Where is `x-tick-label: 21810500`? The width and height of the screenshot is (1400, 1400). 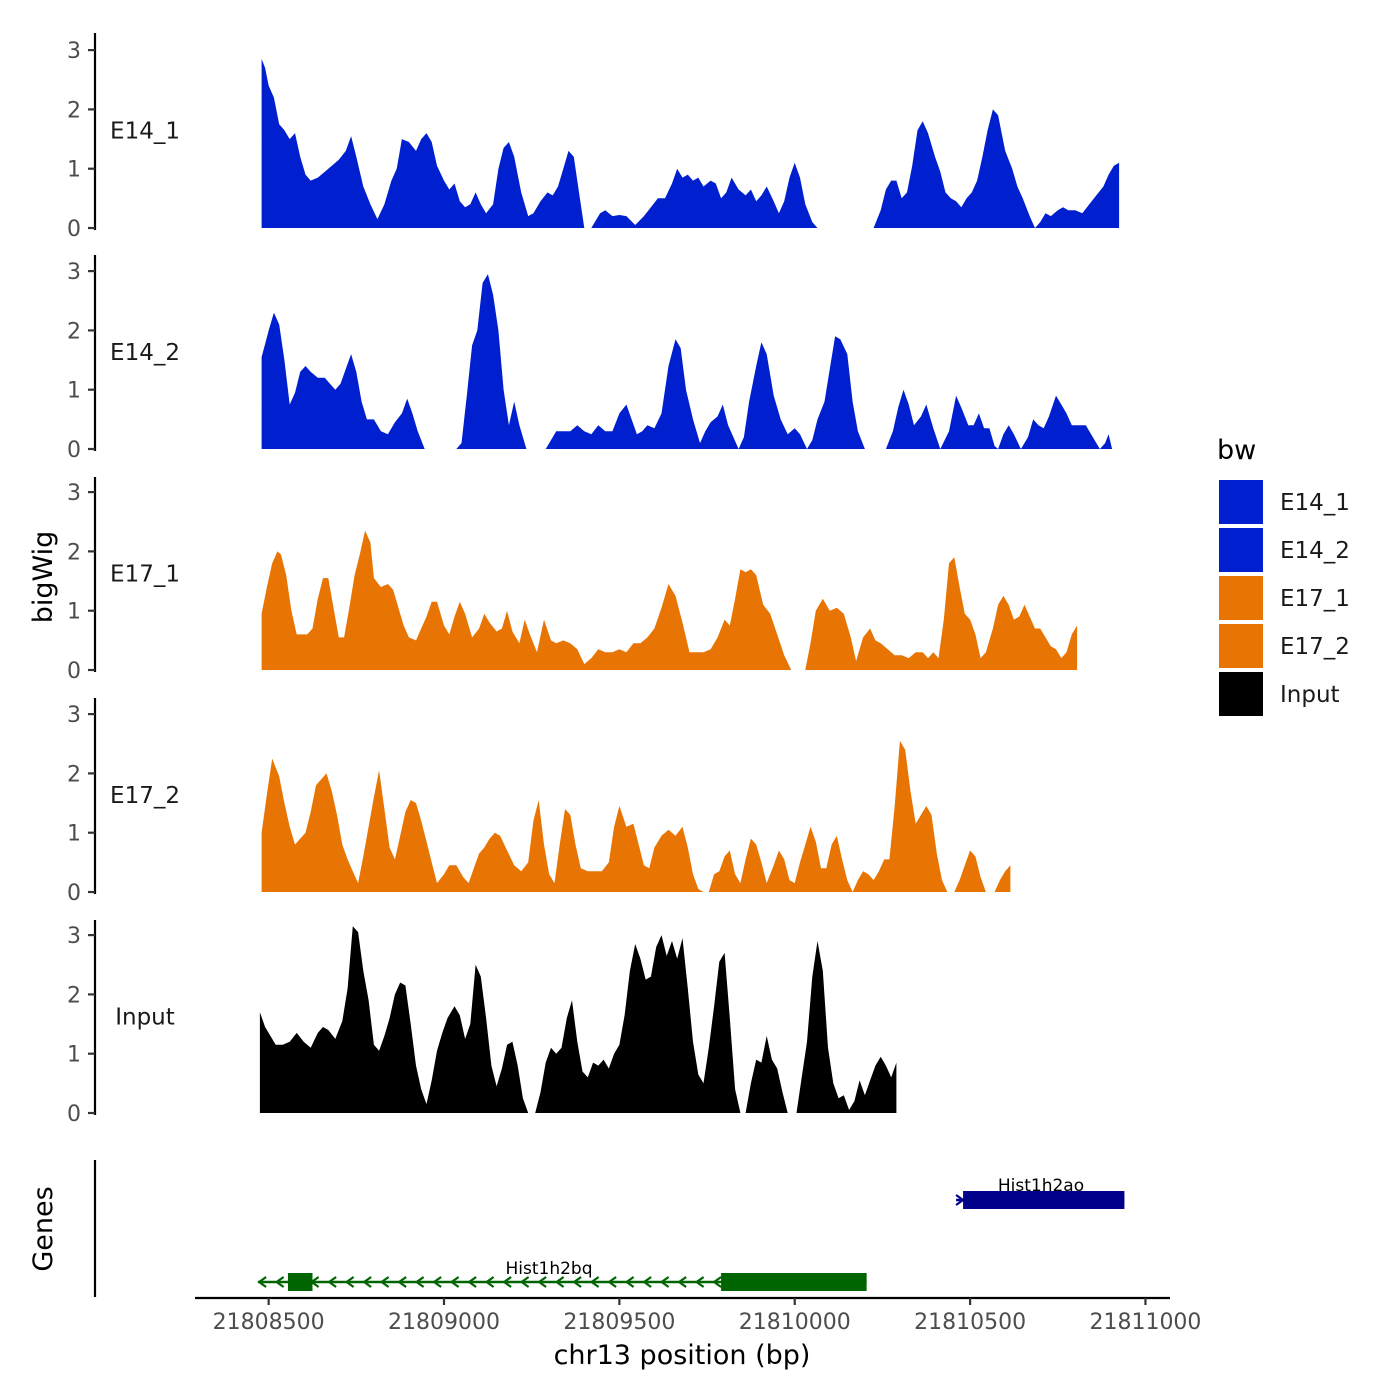 x-tick-label: 21810500 is located at coordinates (970, 1322).